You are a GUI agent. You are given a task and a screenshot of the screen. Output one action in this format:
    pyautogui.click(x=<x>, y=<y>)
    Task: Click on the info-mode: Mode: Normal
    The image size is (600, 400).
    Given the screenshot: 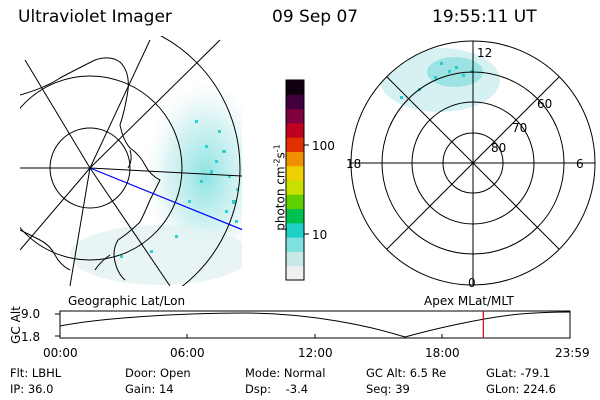 What is the action you would take?
    pyautogui.click(x=285, y=373)
    